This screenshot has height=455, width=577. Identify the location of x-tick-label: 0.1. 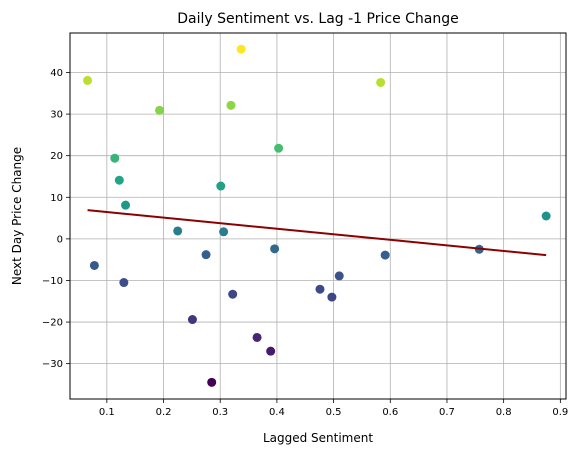
(107, 412).